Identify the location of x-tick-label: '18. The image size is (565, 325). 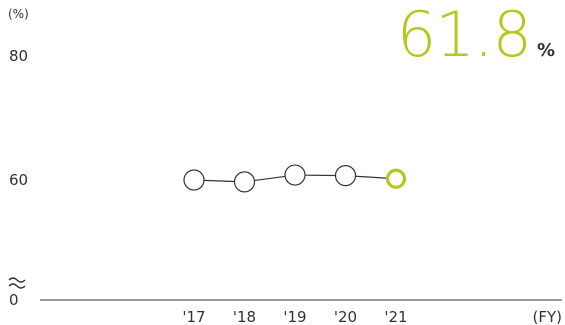
(244, 316).